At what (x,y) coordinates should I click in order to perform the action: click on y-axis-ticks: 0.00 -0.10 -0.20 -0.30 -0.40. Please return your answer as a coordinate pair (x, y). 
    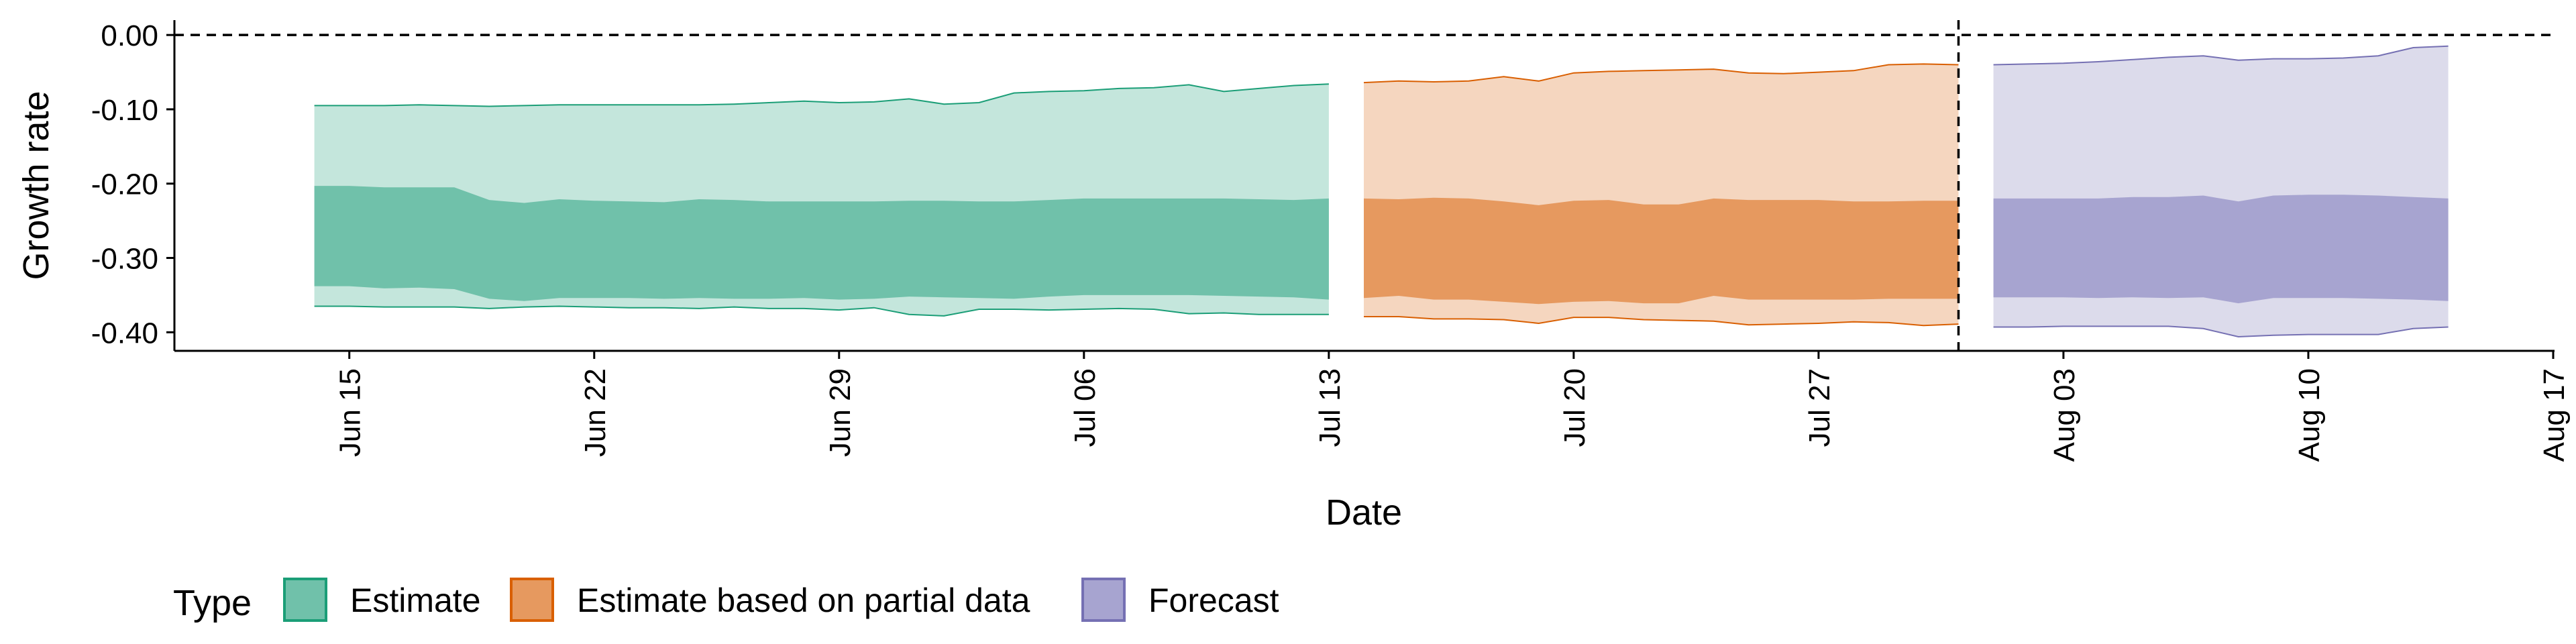
    Looking at the image, I should click on (132, 184).